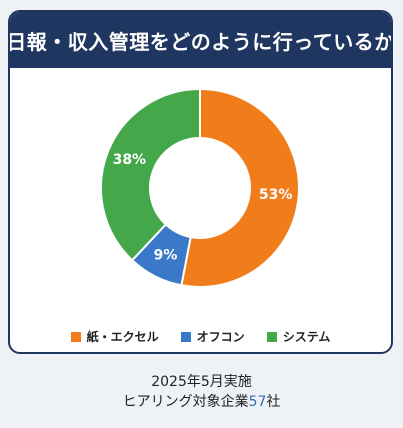  I want to click on legend-label-paper-excel: 紙・エクセル, so click(122, 337).